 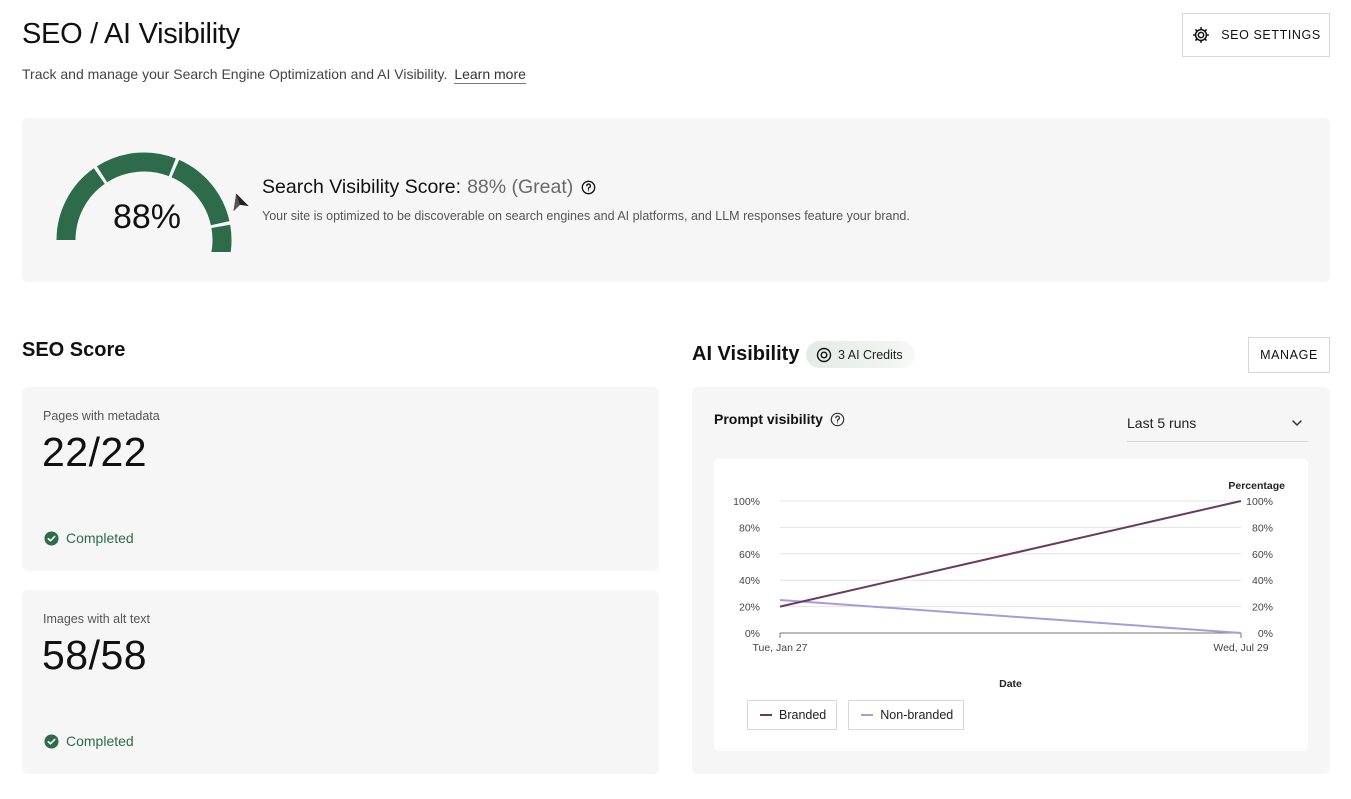 What do you see at coordinates (1010, 554) in the screenshot?
I see `series-line-branded` at bounding box center [1010, 554].